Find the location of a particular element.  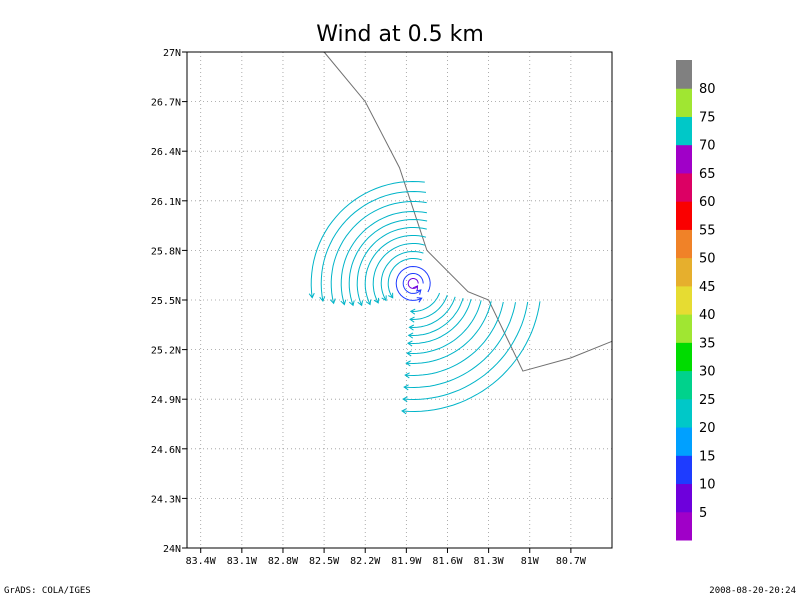

y-tick-label: 24.6N is located at coordinates (166, 450).